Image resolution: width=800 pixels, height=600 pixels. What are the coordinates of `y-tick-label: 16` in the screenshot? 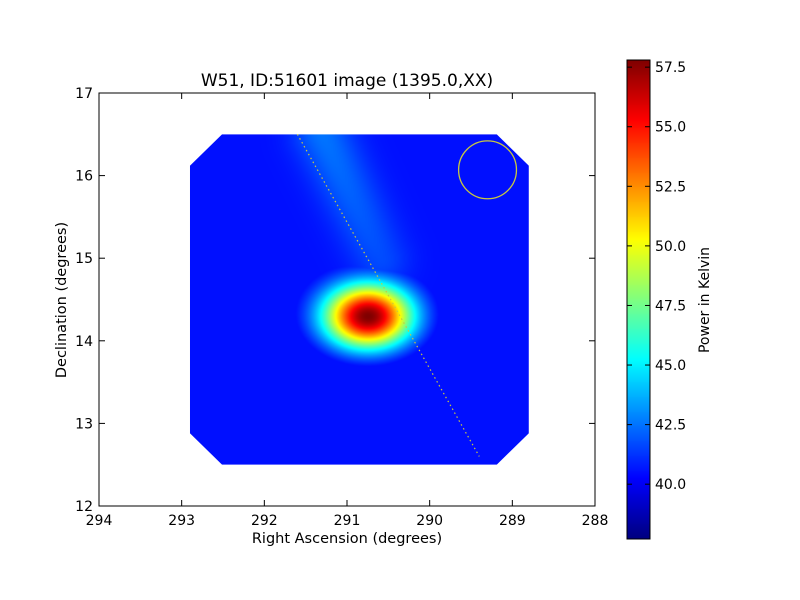 It's located at (84, 177).